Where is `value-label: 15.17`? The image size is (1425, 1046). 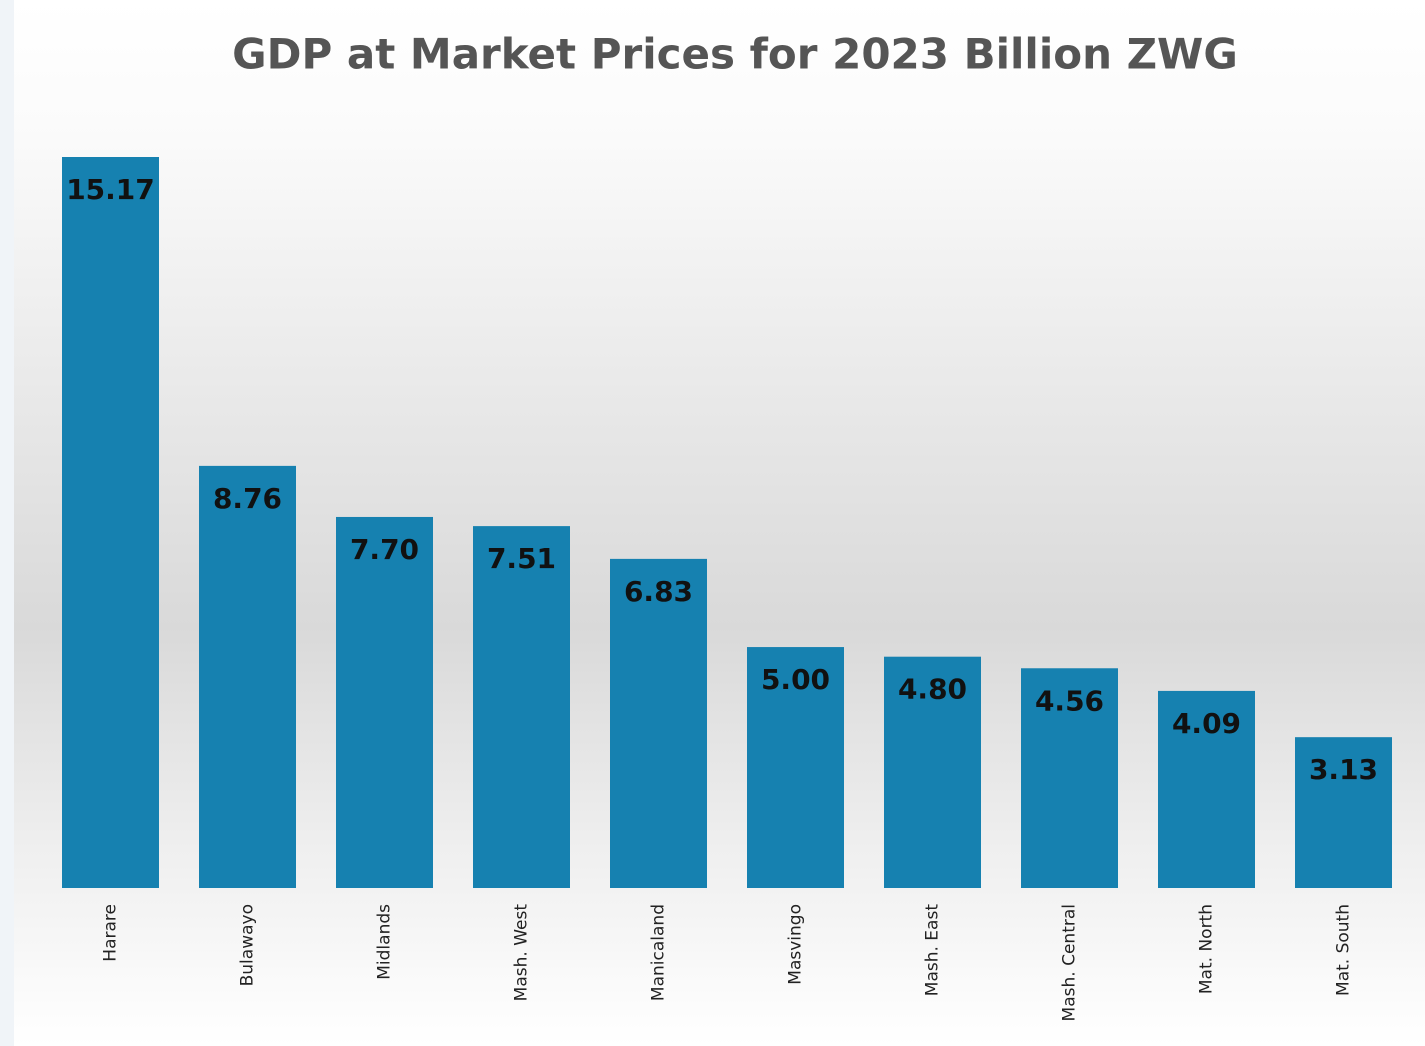
value-label: 15.17 is located at coordinates (110, 189).